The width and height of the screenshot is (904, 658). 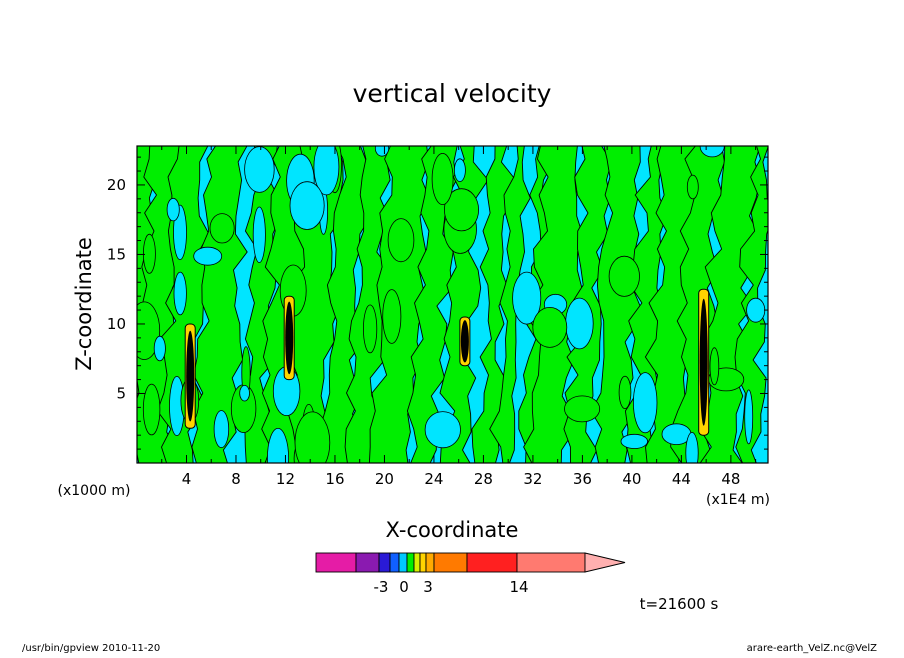 I want to click on colorbar-label: 3, so click(x=428, y=587).